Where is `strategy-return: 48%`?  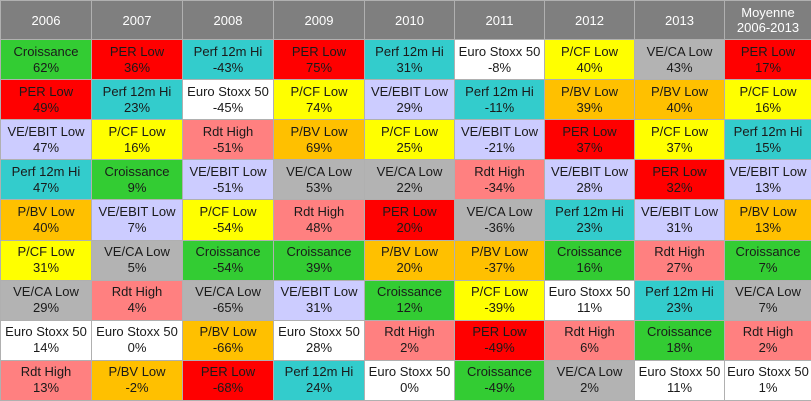 strategy-return: 48% is located at coordinates (319, 227).